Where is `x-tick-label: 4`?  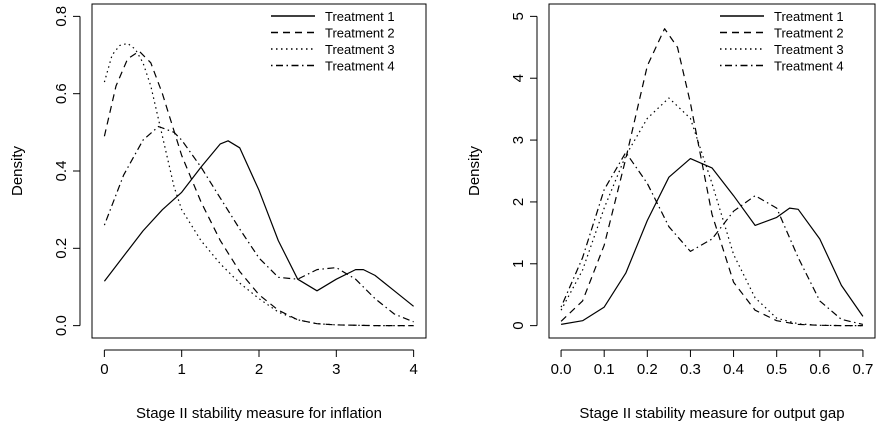
x-tick-label: 4 is located at coordinates (413, 369).